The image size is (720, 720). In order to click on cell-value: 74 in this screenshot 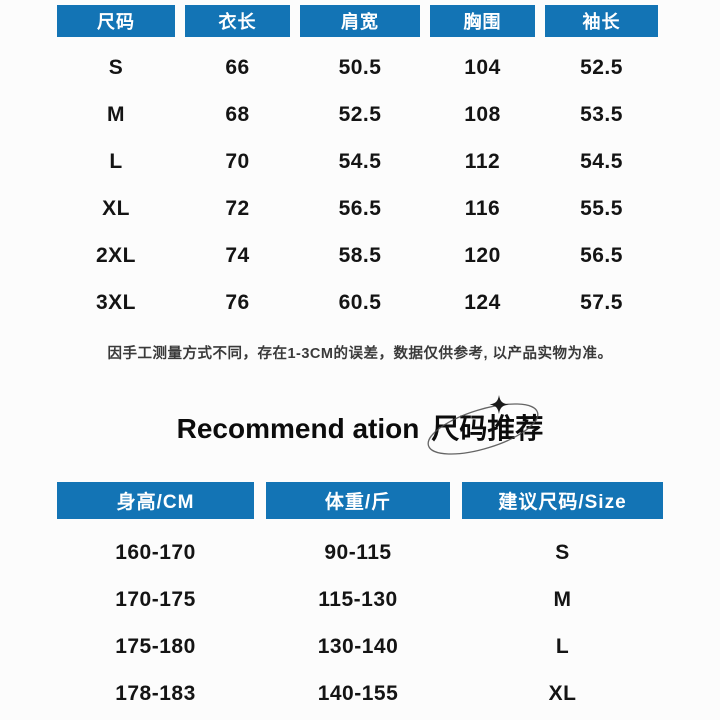, I will do `click(237, 255)`.